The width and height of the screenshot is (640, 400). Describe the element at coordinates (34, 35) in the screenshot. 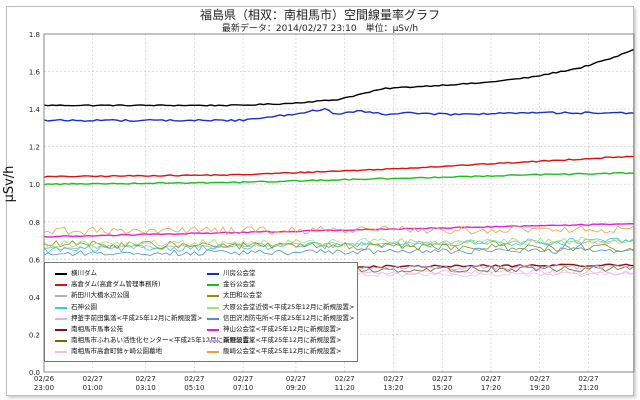

I see `y-tick-label: 1.8` at that location.